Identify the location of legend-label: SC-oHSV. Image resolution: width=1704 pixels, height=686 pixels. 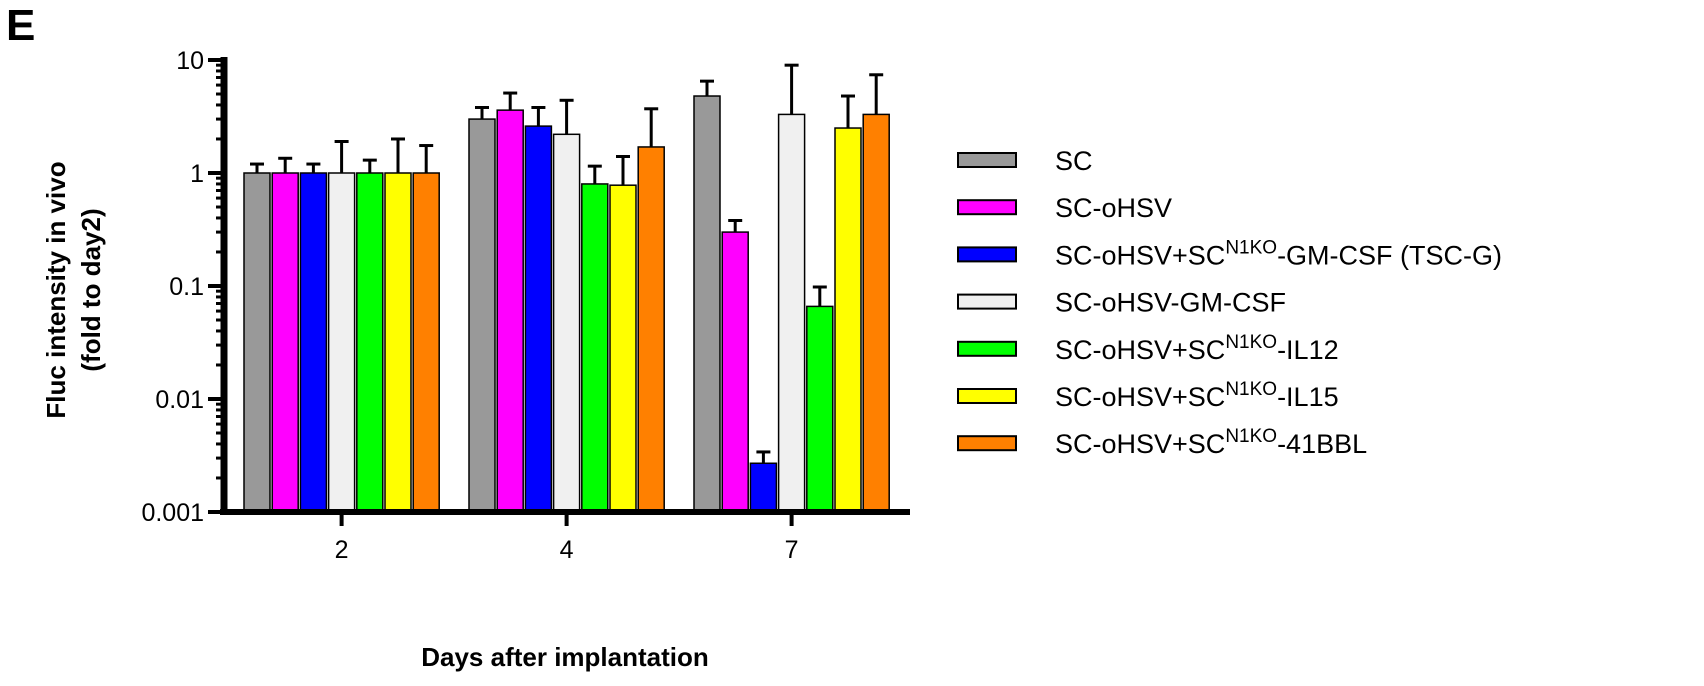
(1113, 208).